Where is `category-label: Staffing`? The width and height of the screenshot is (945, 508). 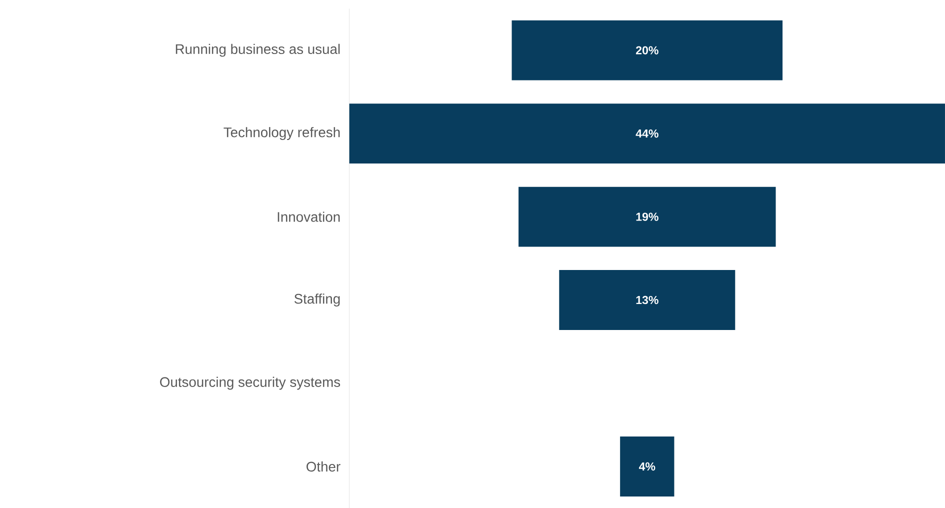
category-label: Staffing is located at coordinates (317, 299).